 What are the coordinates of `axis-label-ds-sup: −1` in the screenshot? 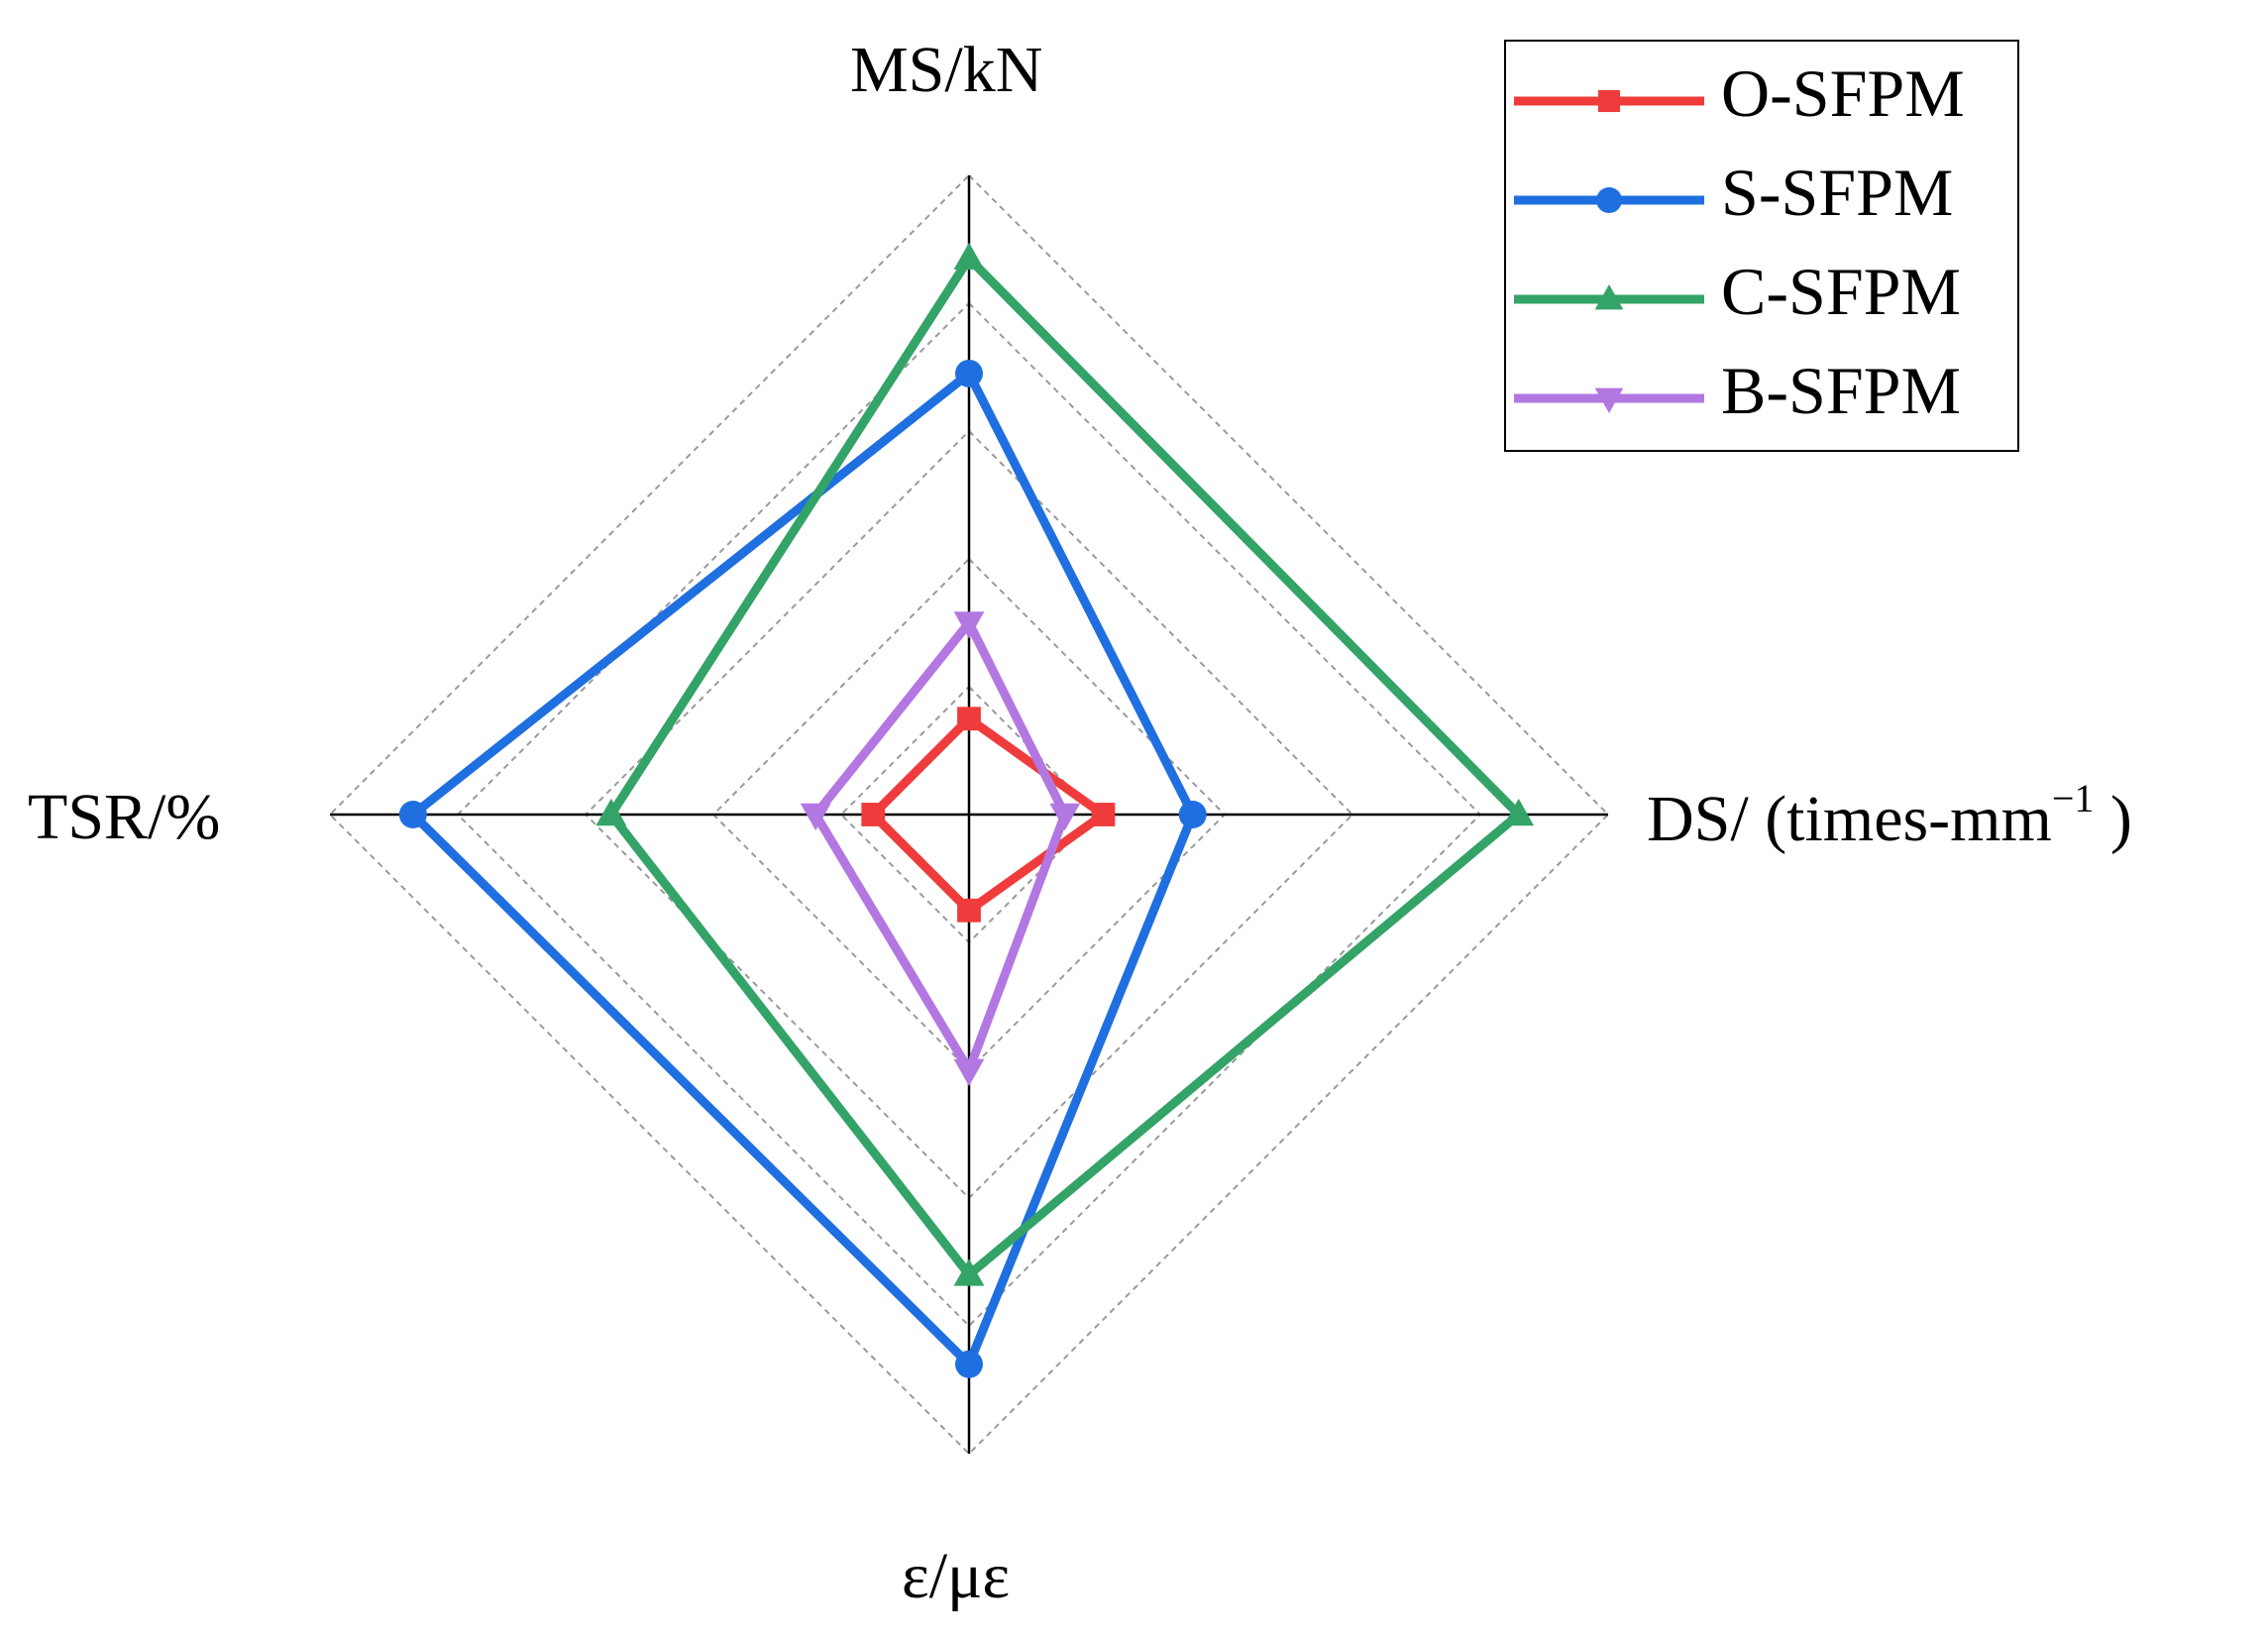 It's located at (2073, 798).